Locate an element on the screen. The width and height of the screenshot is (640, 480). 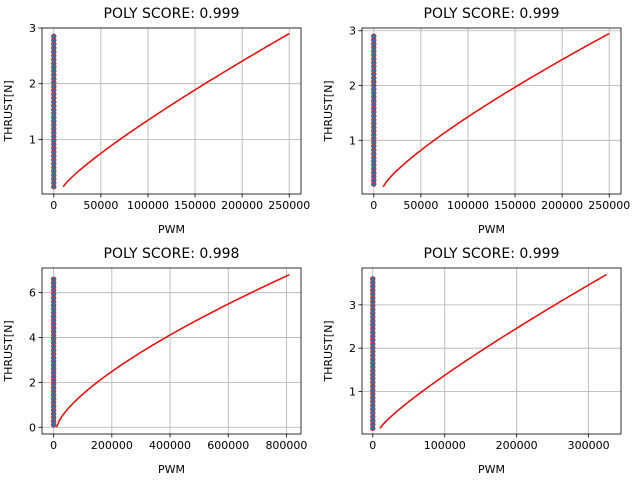
x-tick-label: 600000 is located at coordinates (228, 445).